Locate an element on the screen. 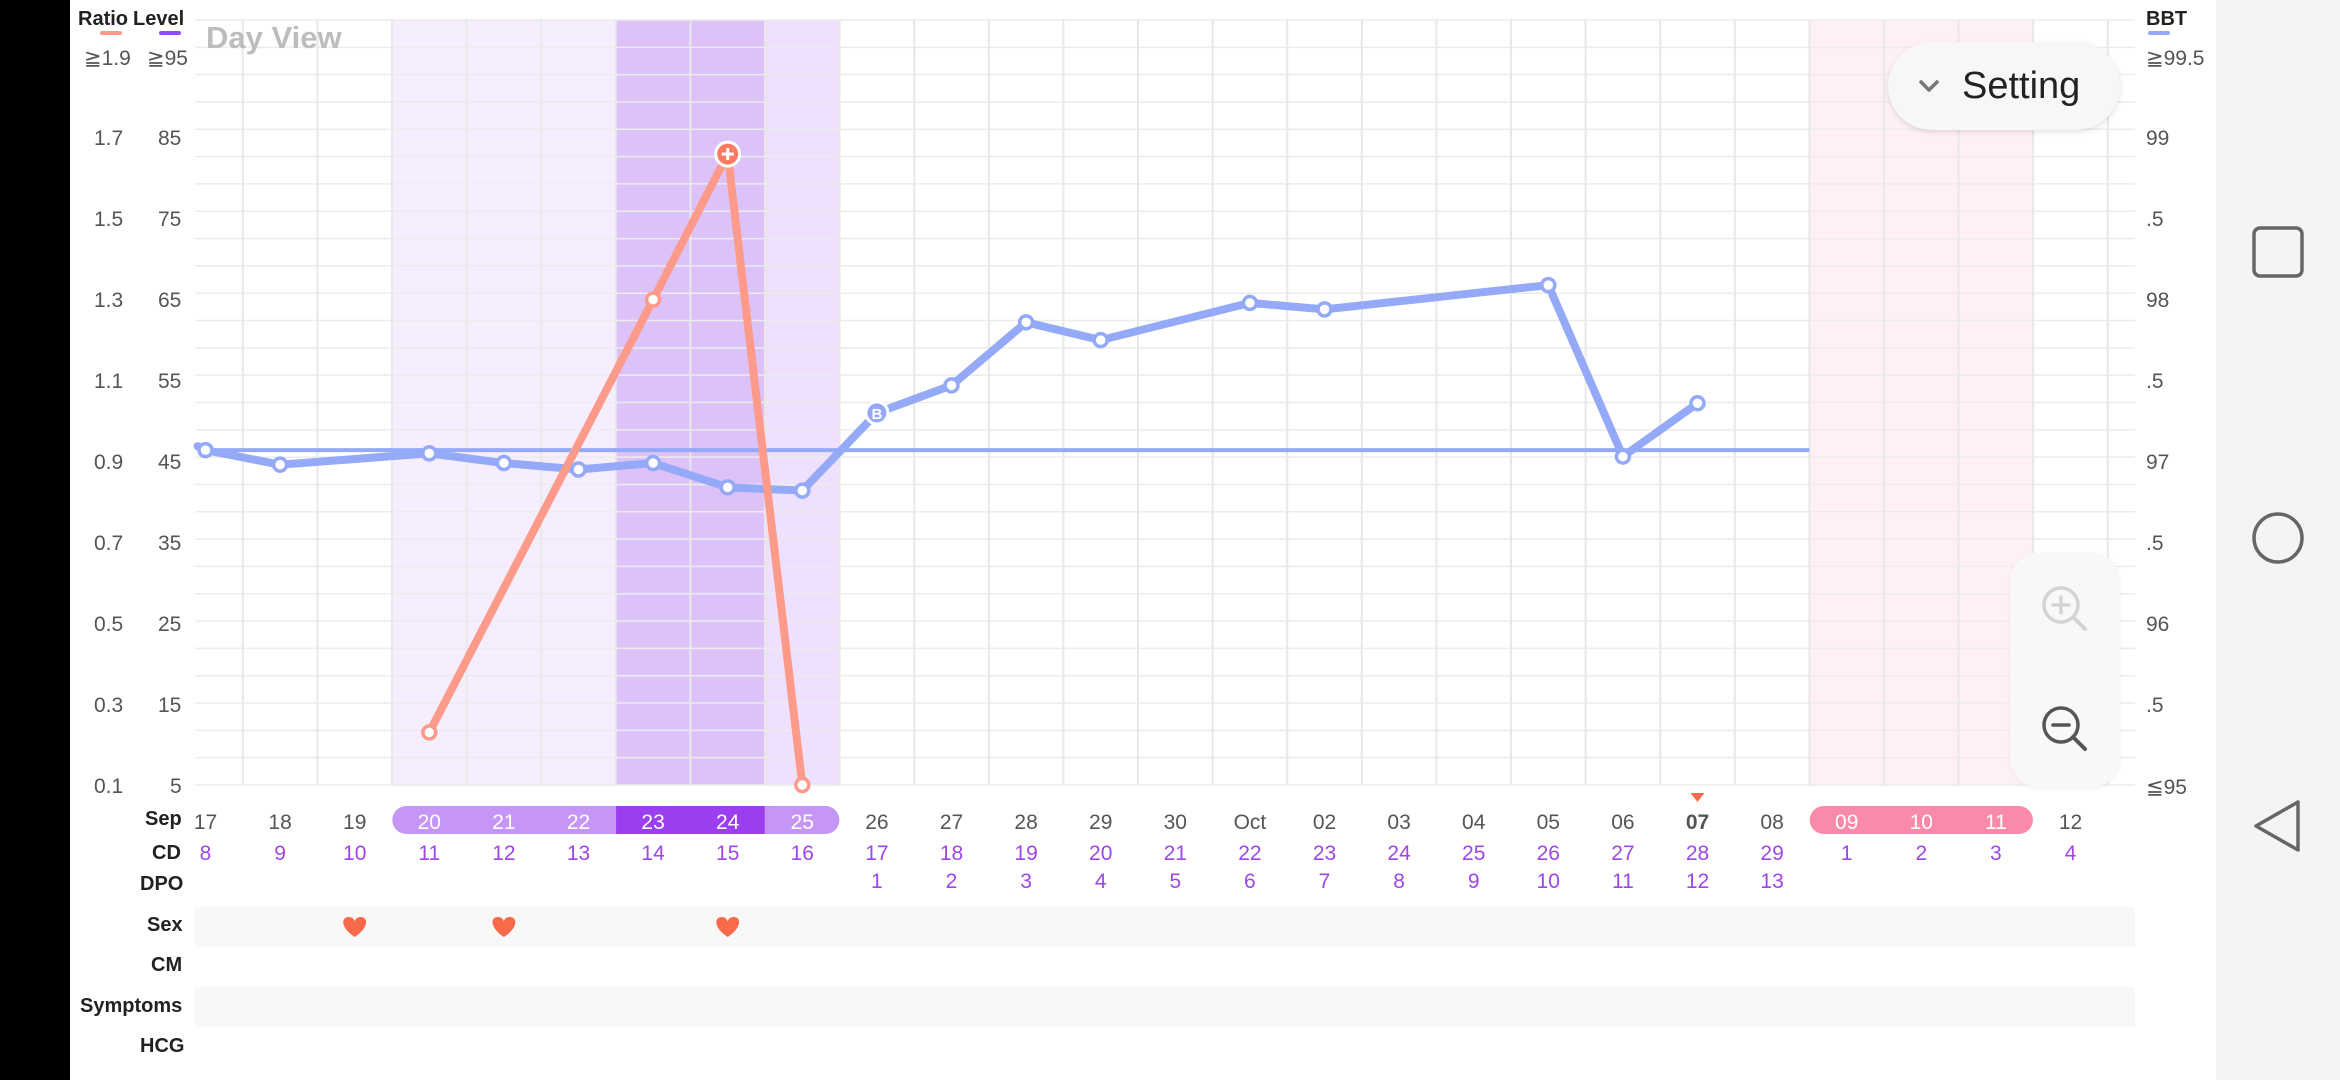 This screenshot has width=2340, height=1080. row-label-hcg: HCG is located at coordinates (162, 1046).